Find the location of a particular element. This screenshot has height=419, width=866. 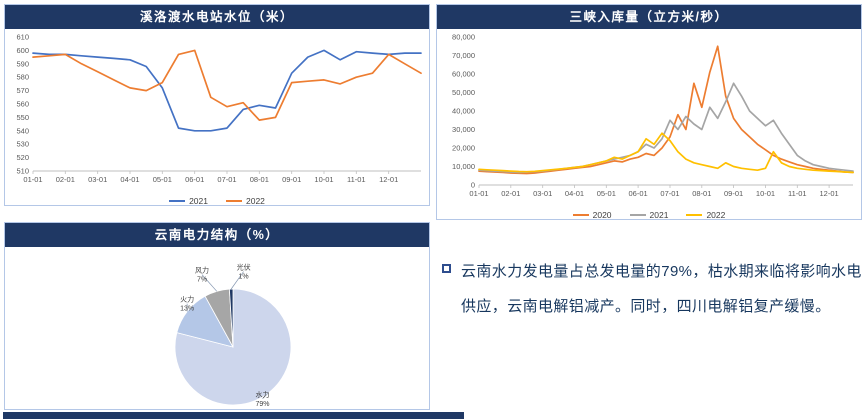

svg-text: 60,000 is located at coordinates (463, 74).